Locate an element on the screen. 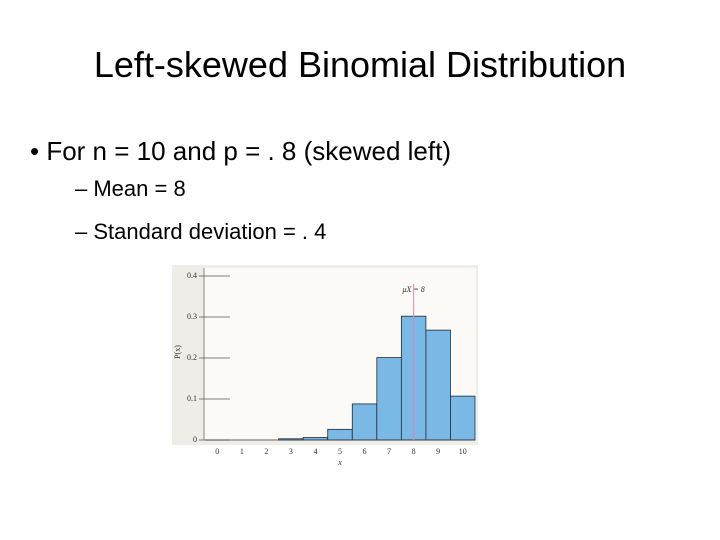 Image resolution: width=720 pixels, height=540 pixels. sub-bullet: – Mean = 8 is located at coordinates (130, 188).